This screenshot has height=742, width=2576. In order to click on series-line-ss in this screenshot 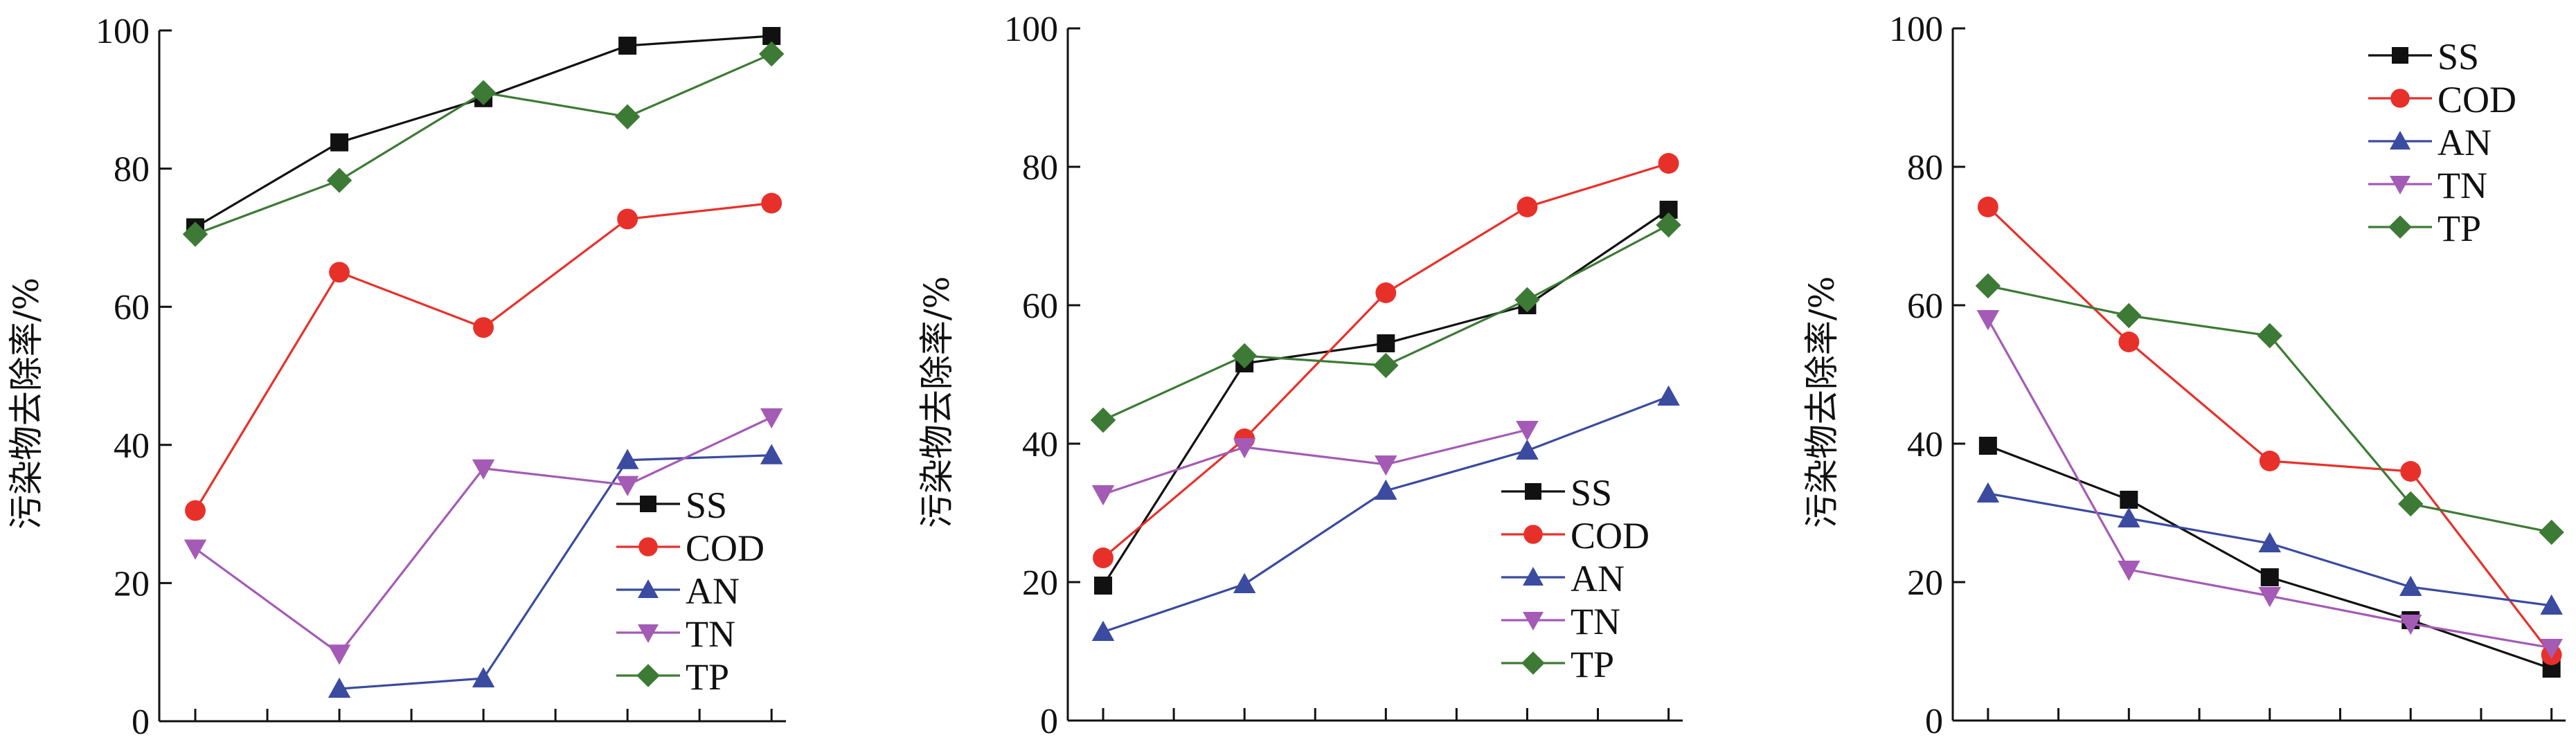, I will do `click(483, 131)`.